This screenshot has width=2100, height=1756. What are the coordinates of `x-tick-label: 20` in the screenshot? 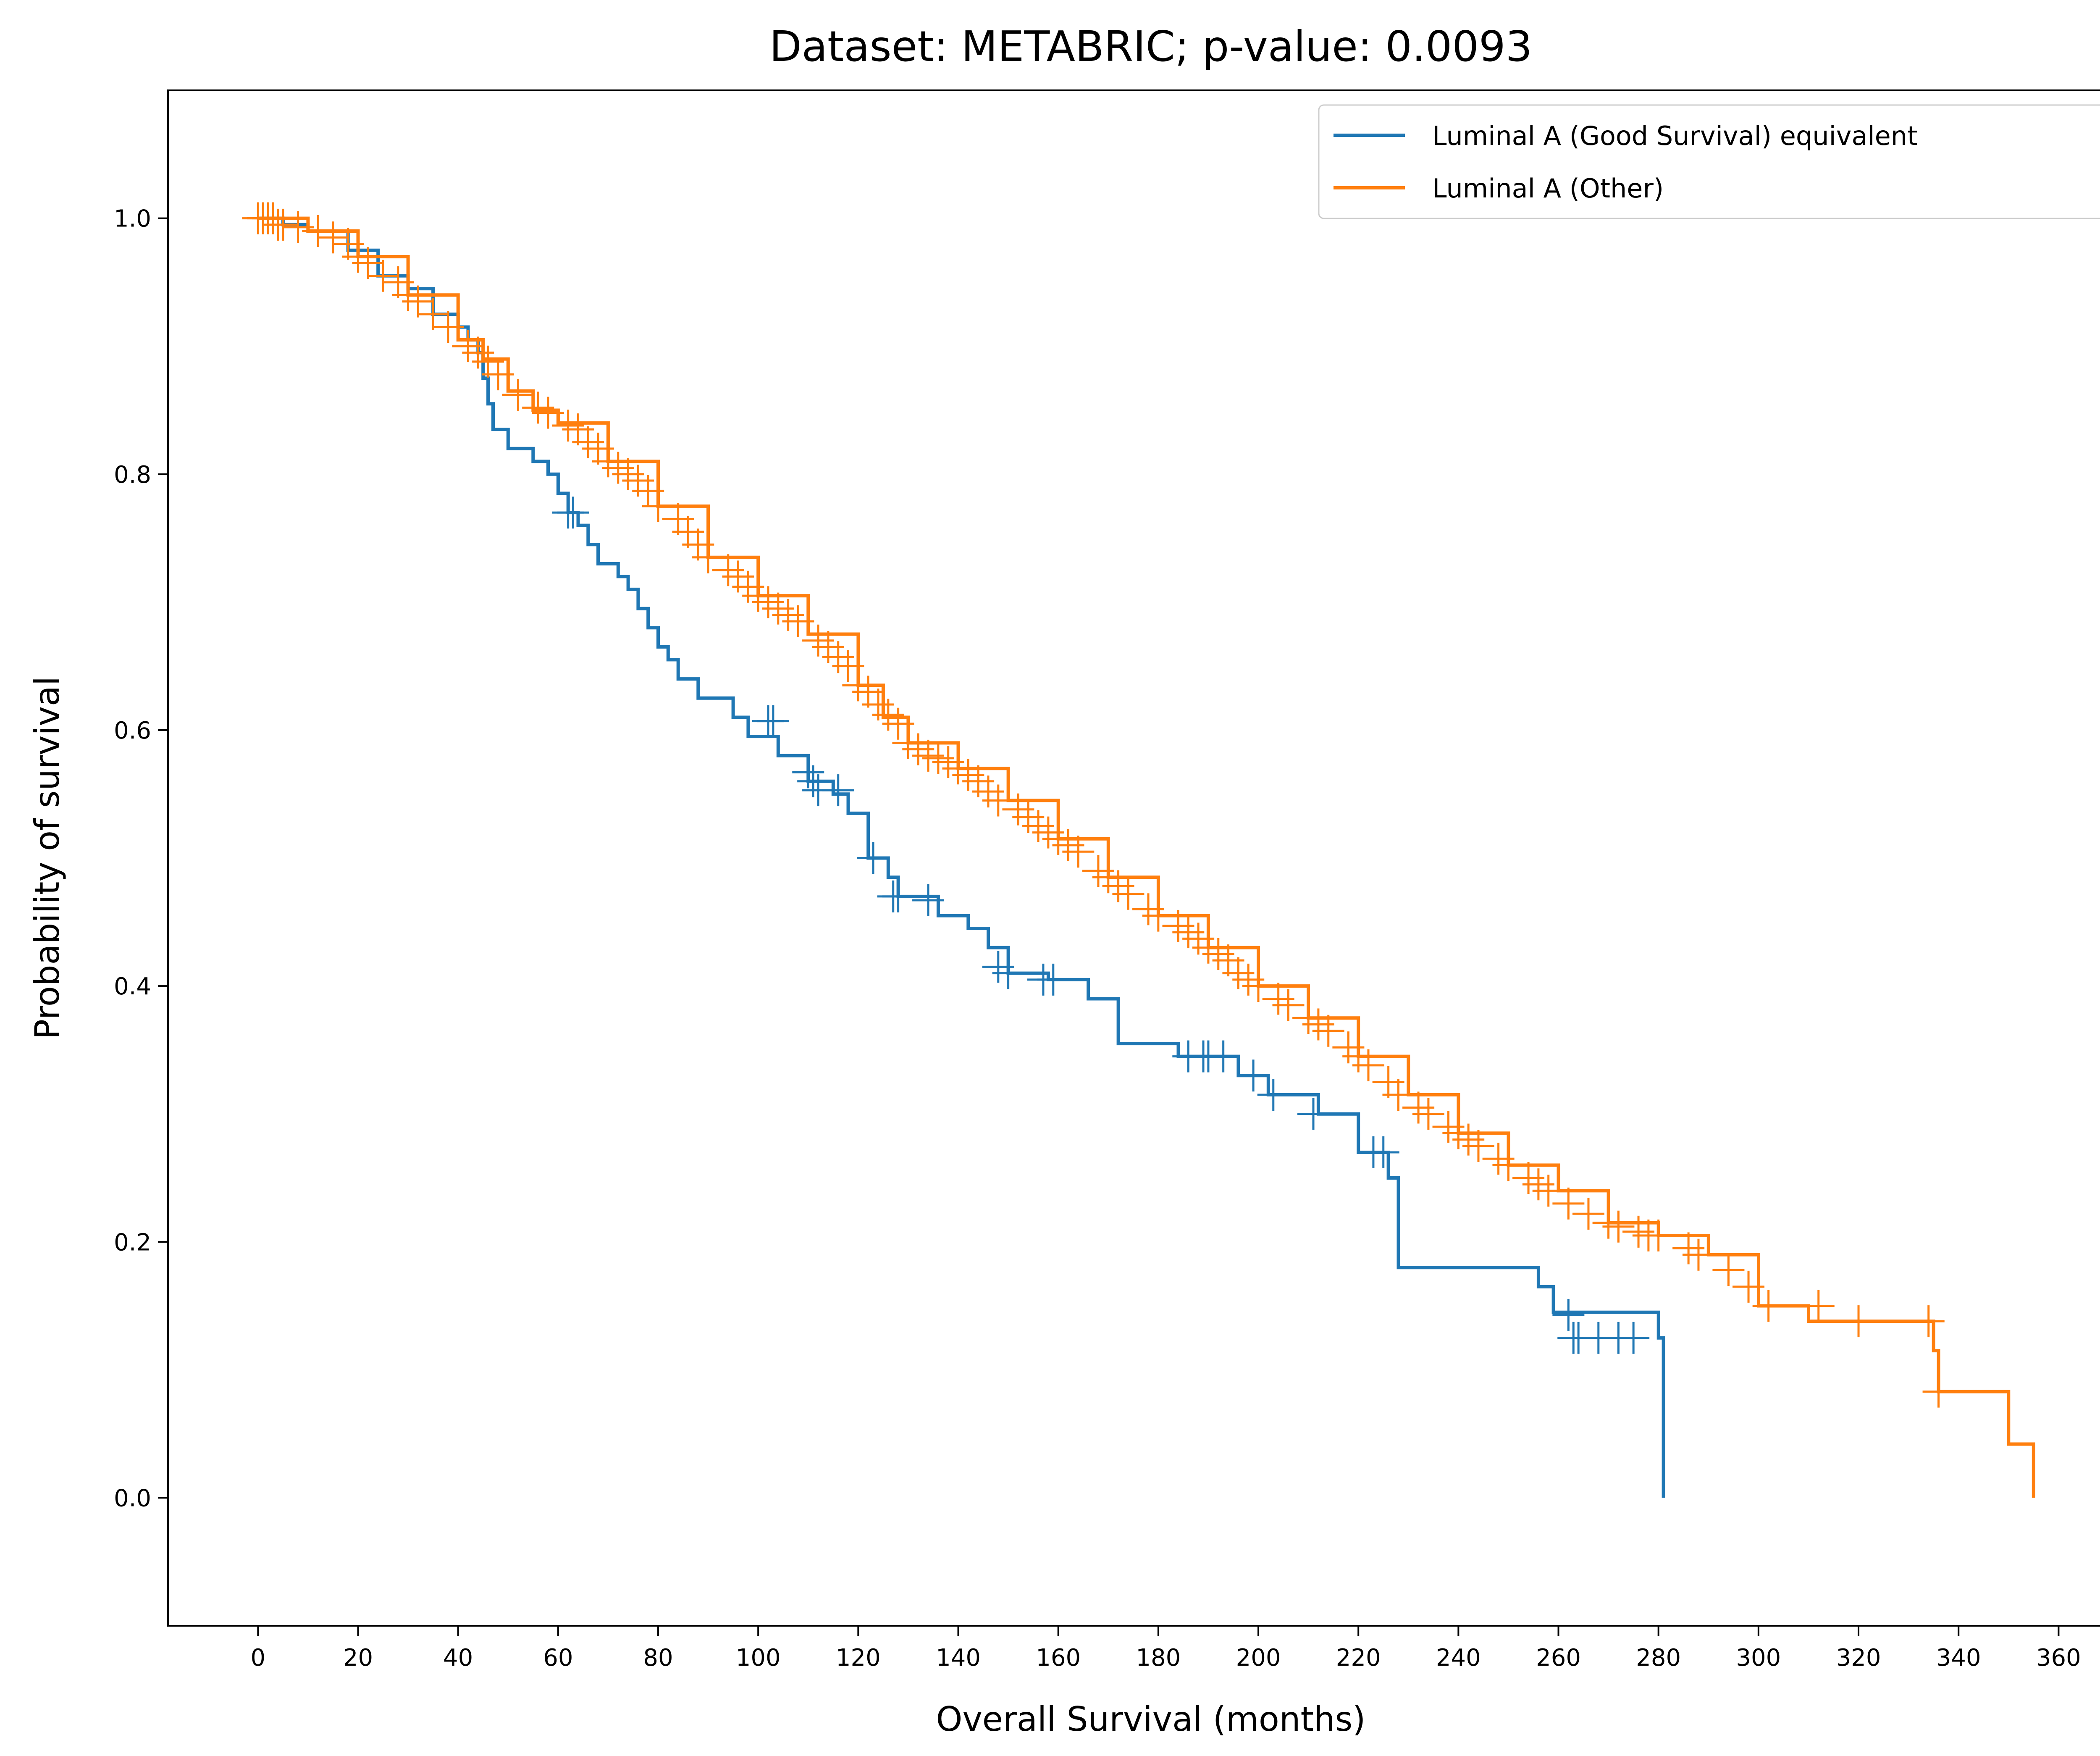 It's located at (358, 1658).